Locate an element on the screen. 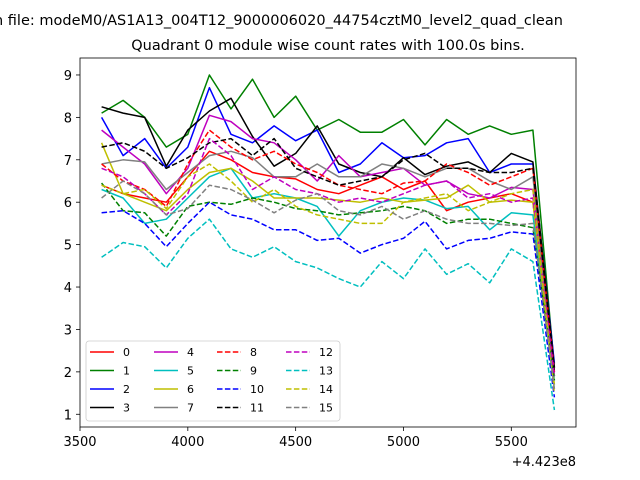 The height and width of the screenshot is (480, 640). legend-label-12: 12 is located at coordinates (326, 352).